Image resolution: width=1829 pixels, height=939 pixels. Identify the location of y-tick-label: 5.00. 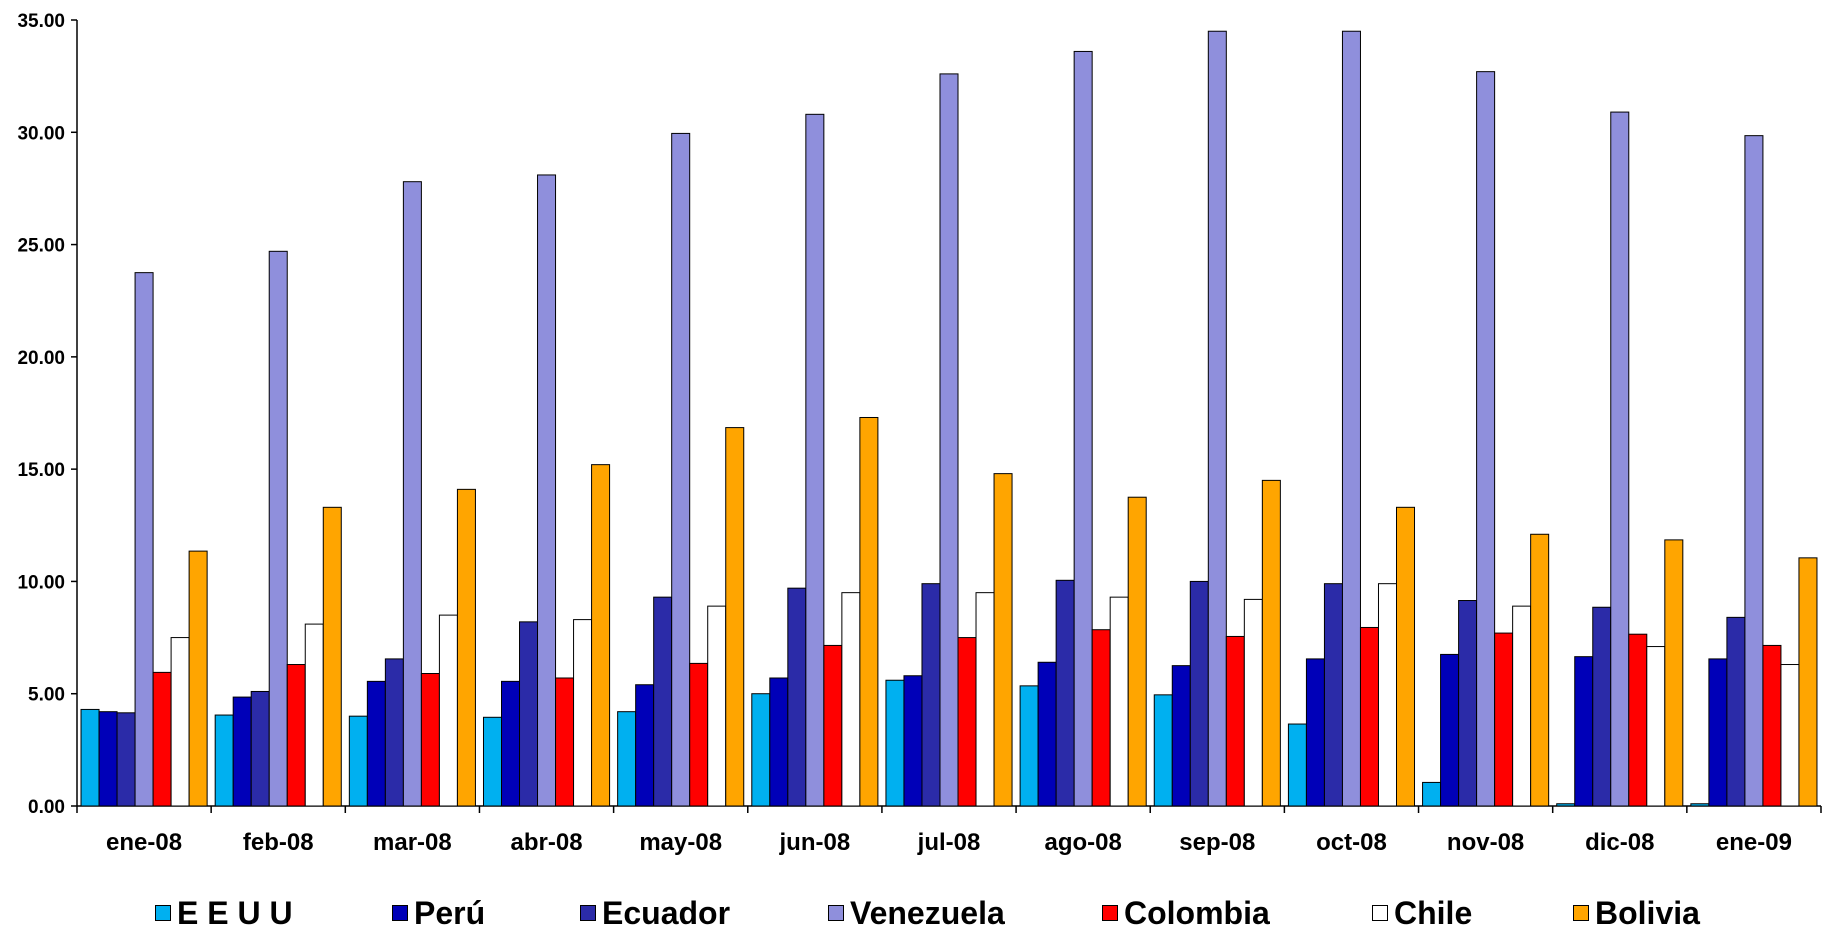
(46, 695).